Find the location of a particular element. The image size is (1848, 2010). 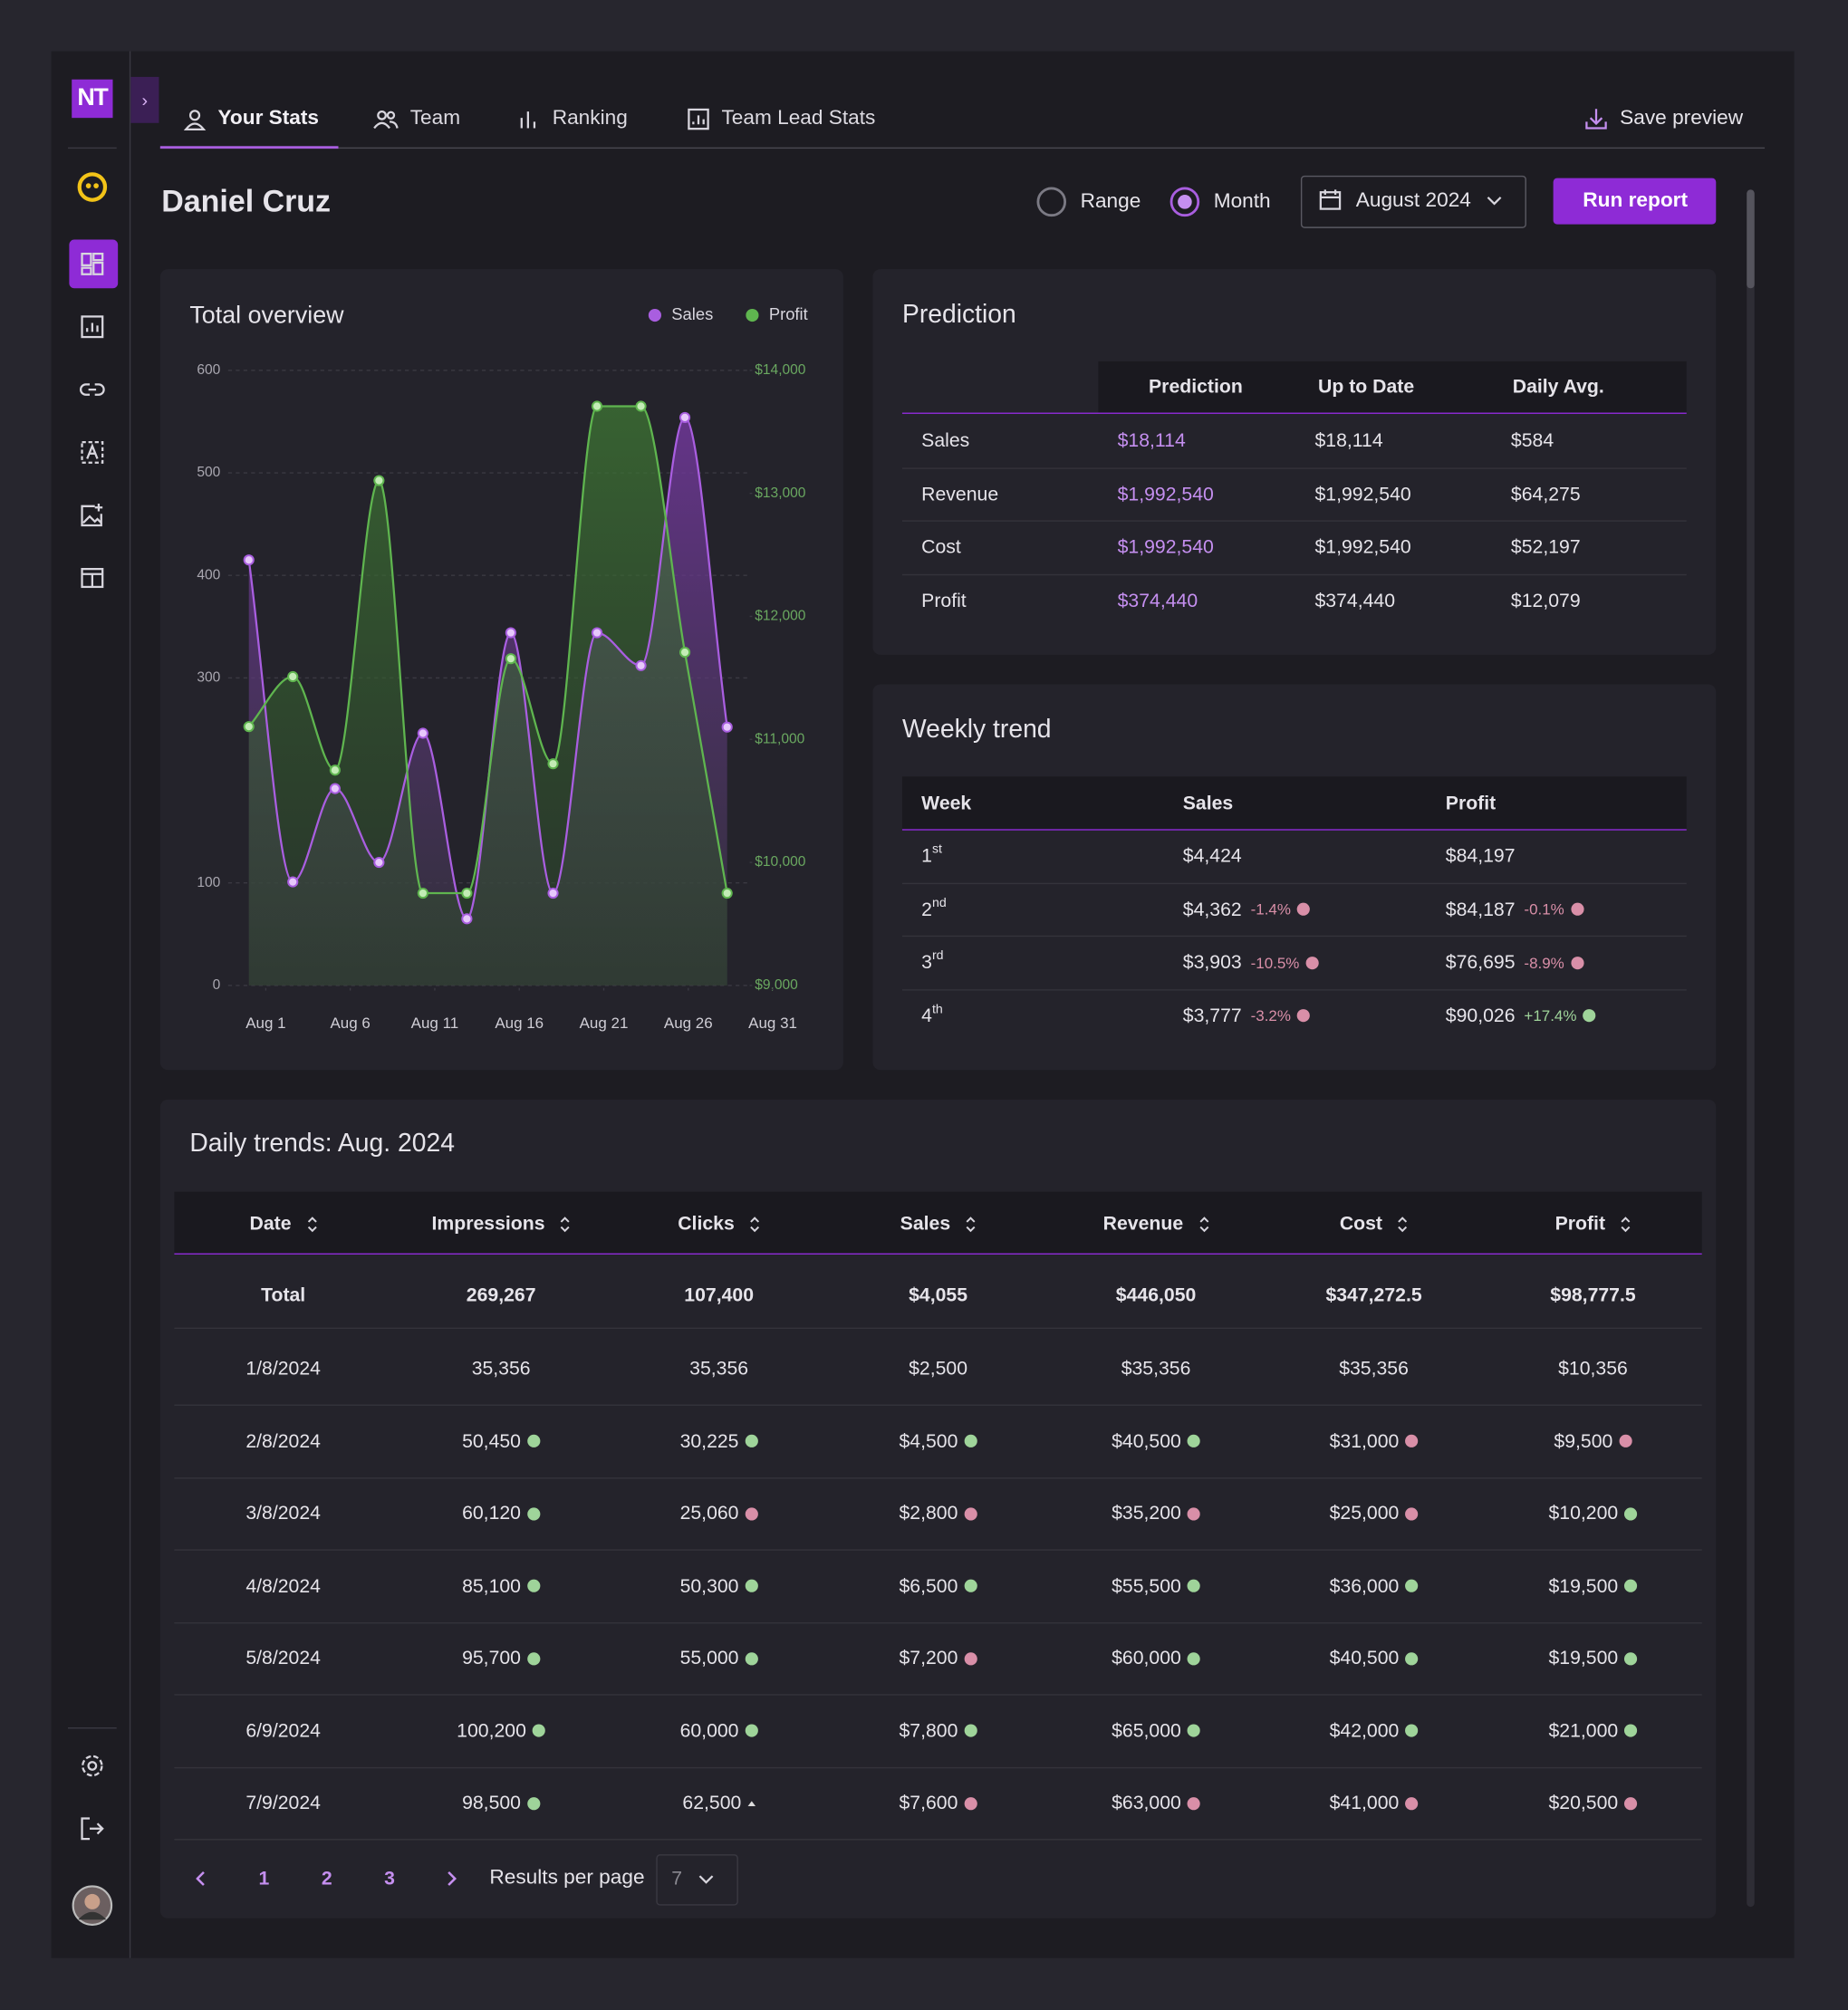

layout-icon is located at coordinates (92, 578).